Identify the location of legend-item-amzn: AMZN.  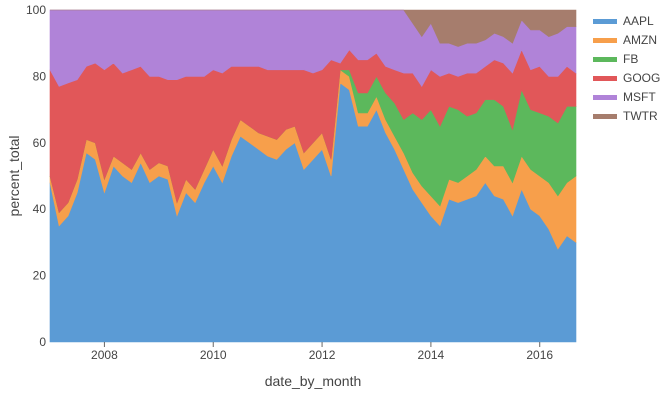
(625, 40).